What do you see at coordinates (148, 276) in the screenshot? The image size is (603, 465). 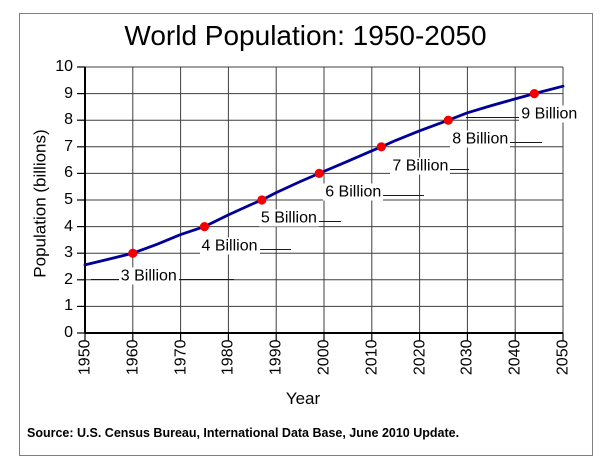 I see `milestone-label: 3 Billion` at bounding box center [148, 276].